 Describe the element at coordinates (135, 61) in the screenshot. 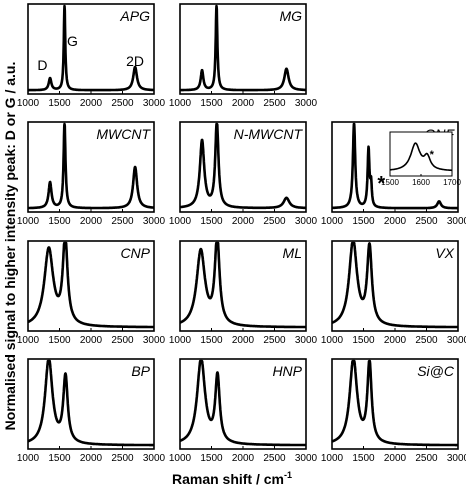

I see `peak-label-2d: 2D` at that location.